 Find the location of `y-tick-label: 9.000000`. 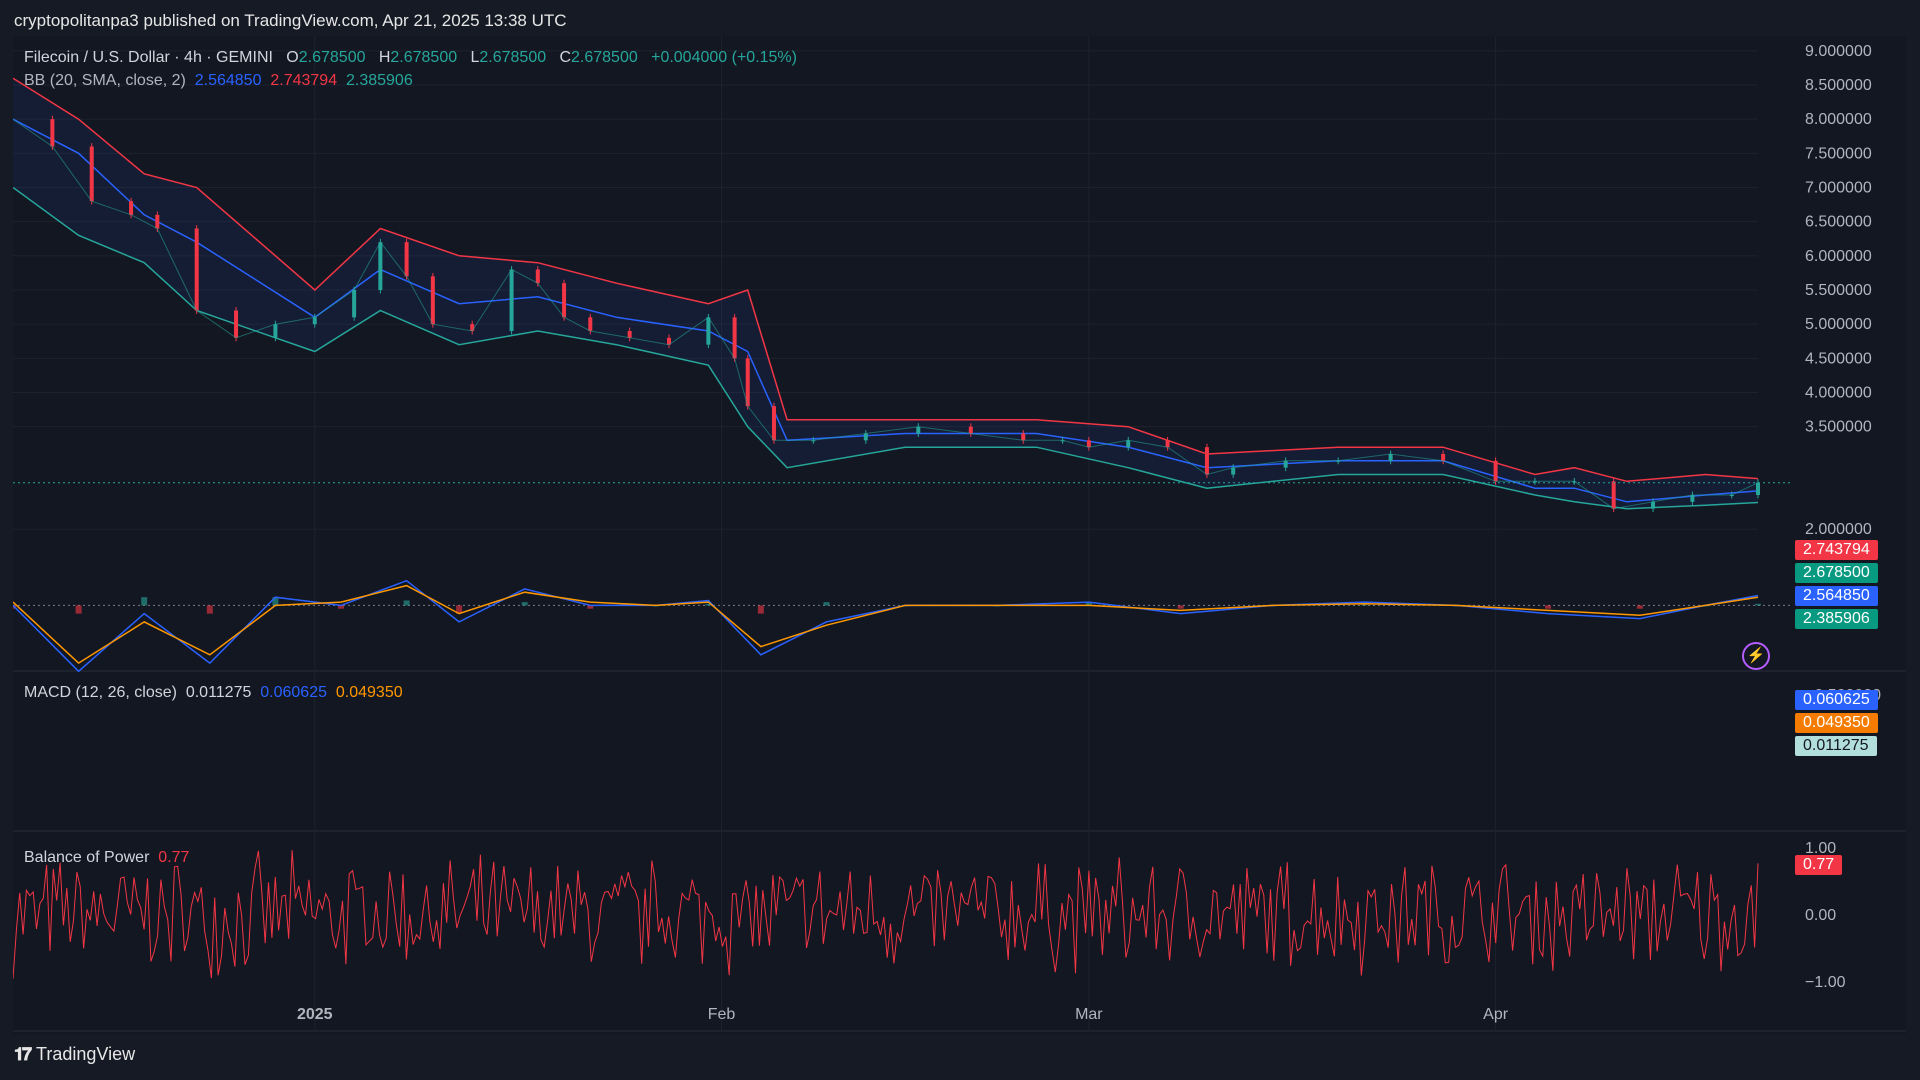

y-tick-label: 9.000000 is located at coordinates (1838, 51).